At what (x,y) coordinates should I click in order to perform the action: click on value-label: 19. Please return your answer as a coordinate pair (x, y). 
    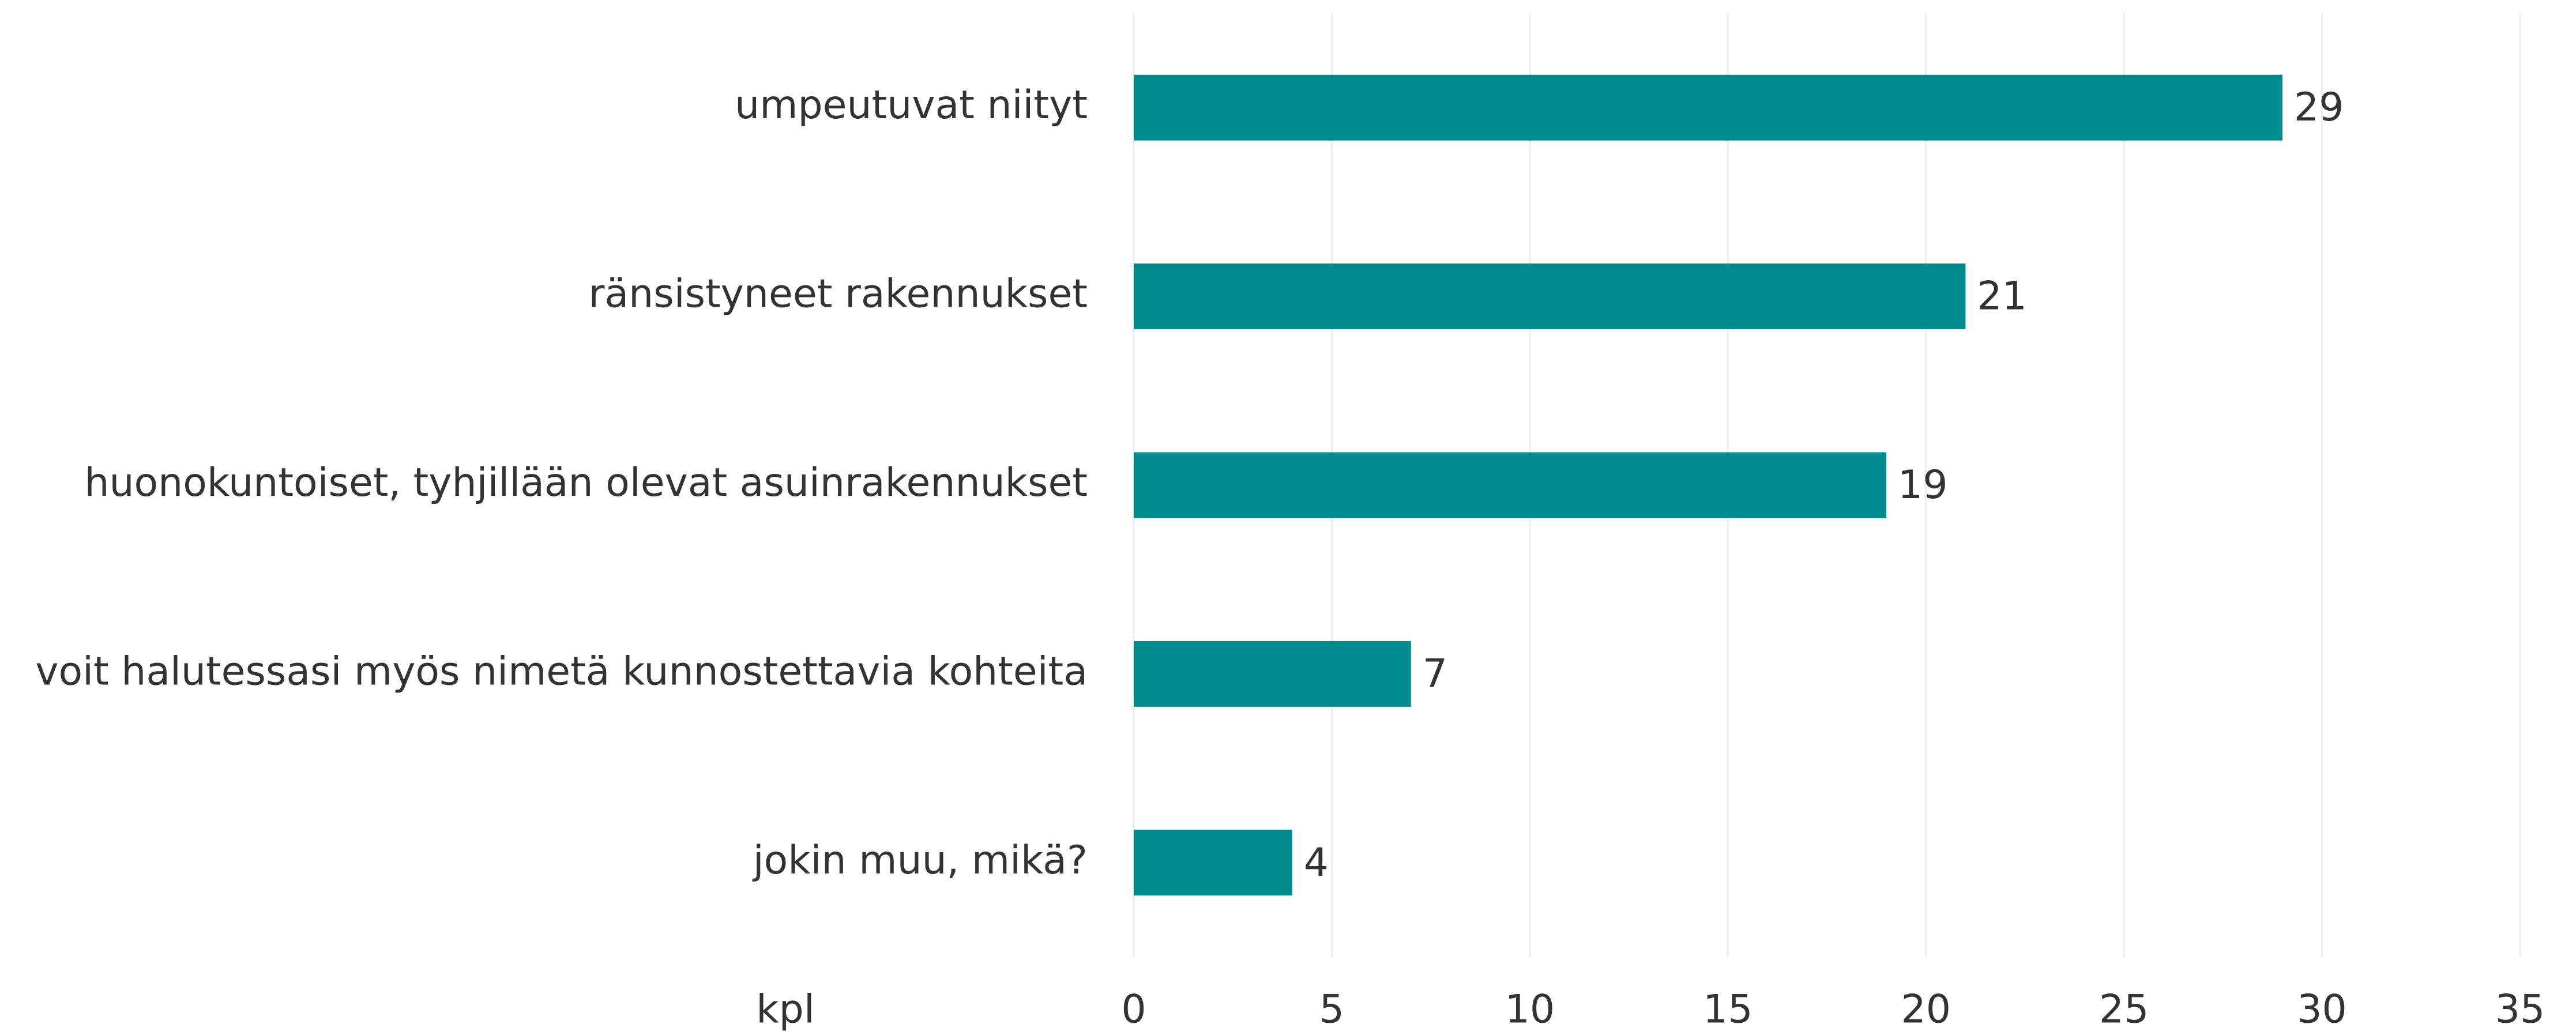
    Looking at the image, I should click on (1923, 485).